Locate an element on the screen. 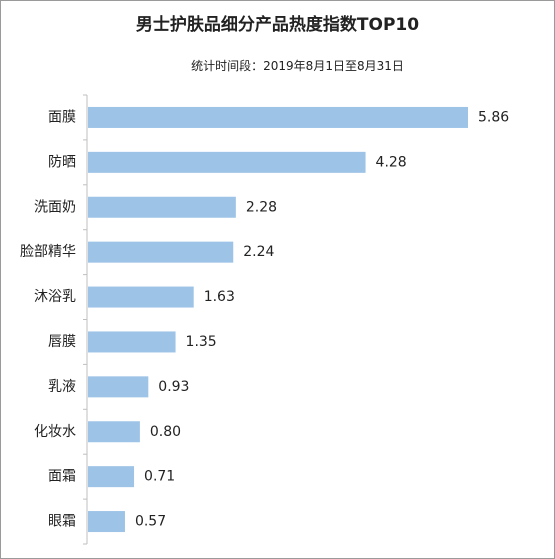 This screenshot has height=559, width=555. category-label: 唇膜 is located at coordinates (62, 342).